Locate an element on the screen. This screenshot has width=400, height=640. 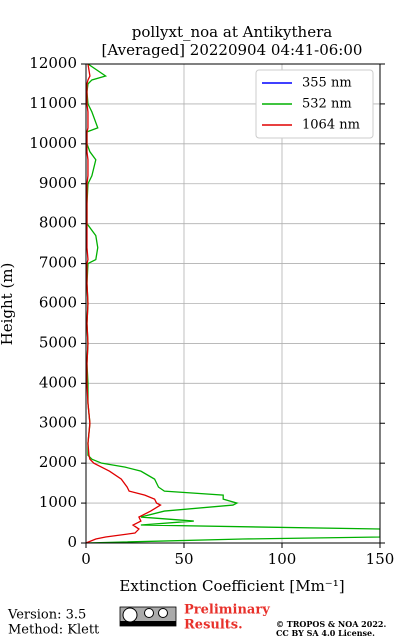
cc-logo is located at coordinates (148, 616).